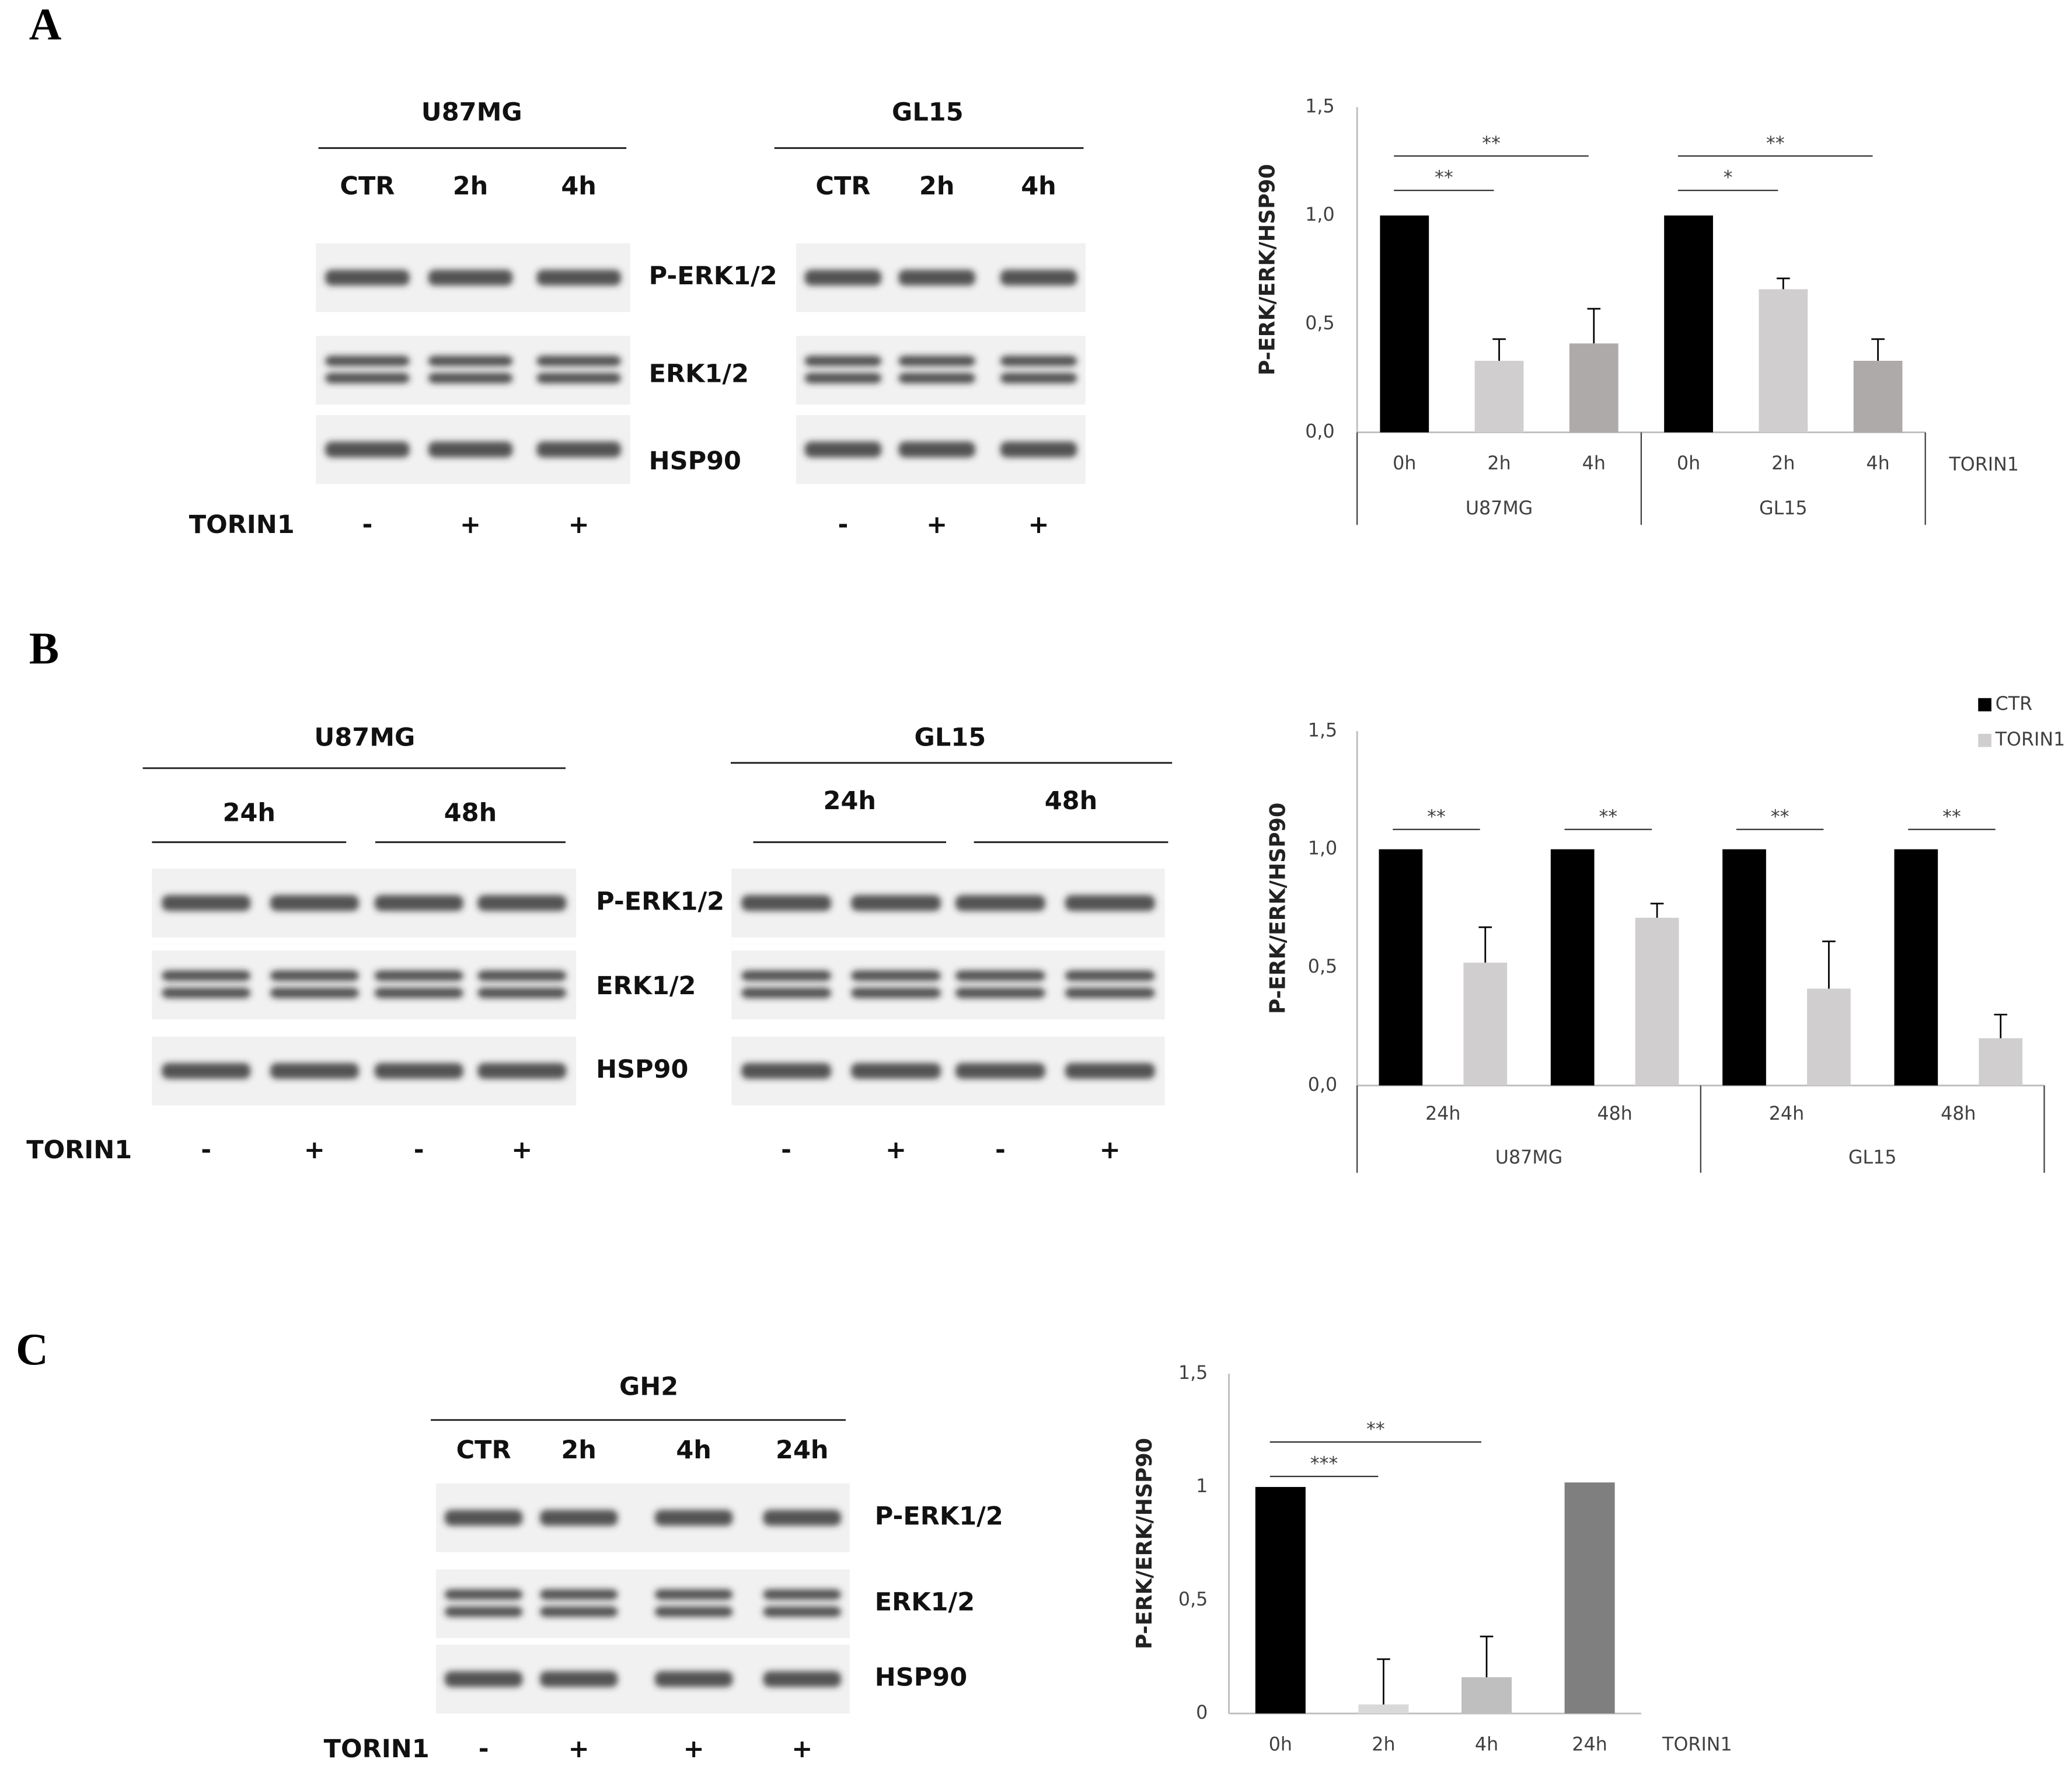  I want to click on group-label: GL15, so click(1872, 1157).